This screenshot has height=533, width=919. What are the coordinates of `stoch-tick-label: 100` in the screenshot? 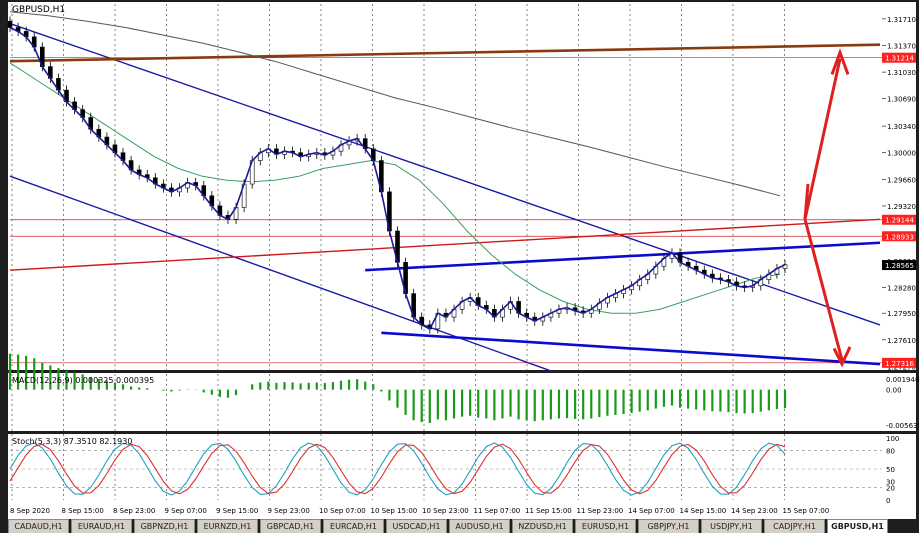 It's located at (892, 439).